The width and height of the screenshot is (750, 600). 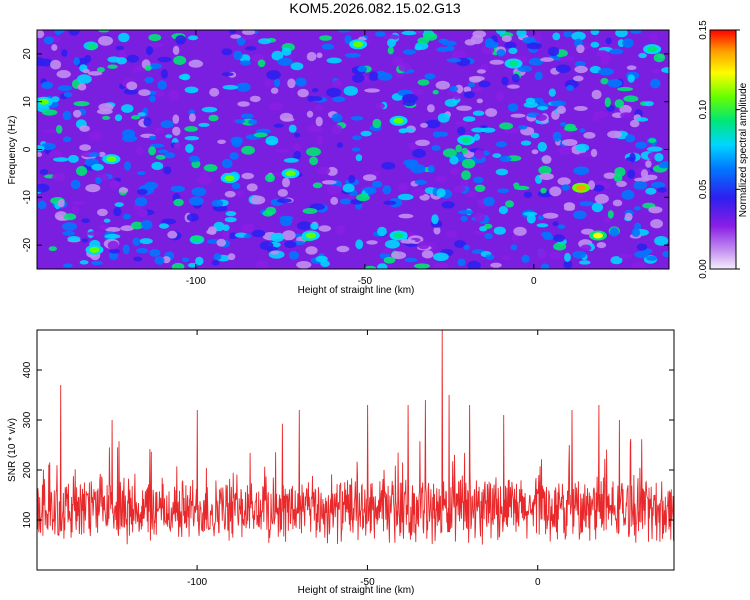 What do you see at coordinates (719, 149) in the screenshot?
I see `colorbar-ticks: 0.00 0.05 0.10 0.15` at bounding box center [719, 149].